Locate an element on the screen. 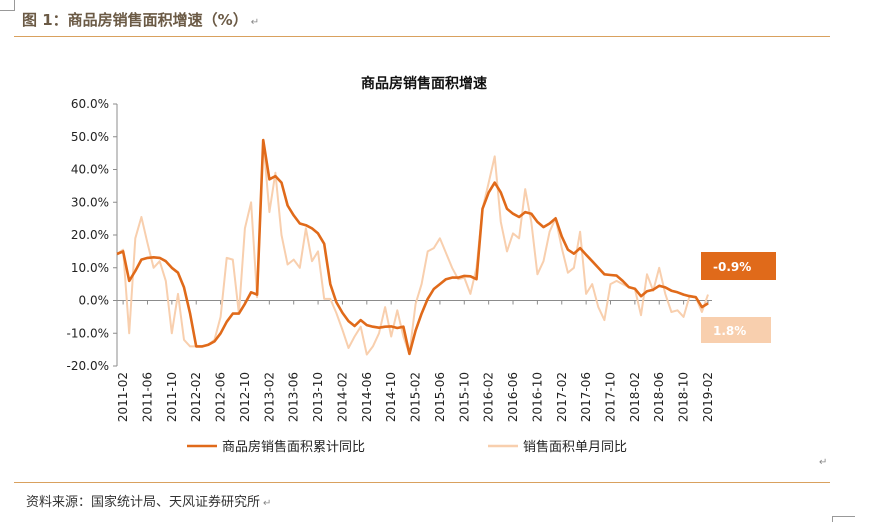 This screenshot has width=888, height=522. legend-item: 商品房销售面积累计同比 is located at coordinates (276, 447).